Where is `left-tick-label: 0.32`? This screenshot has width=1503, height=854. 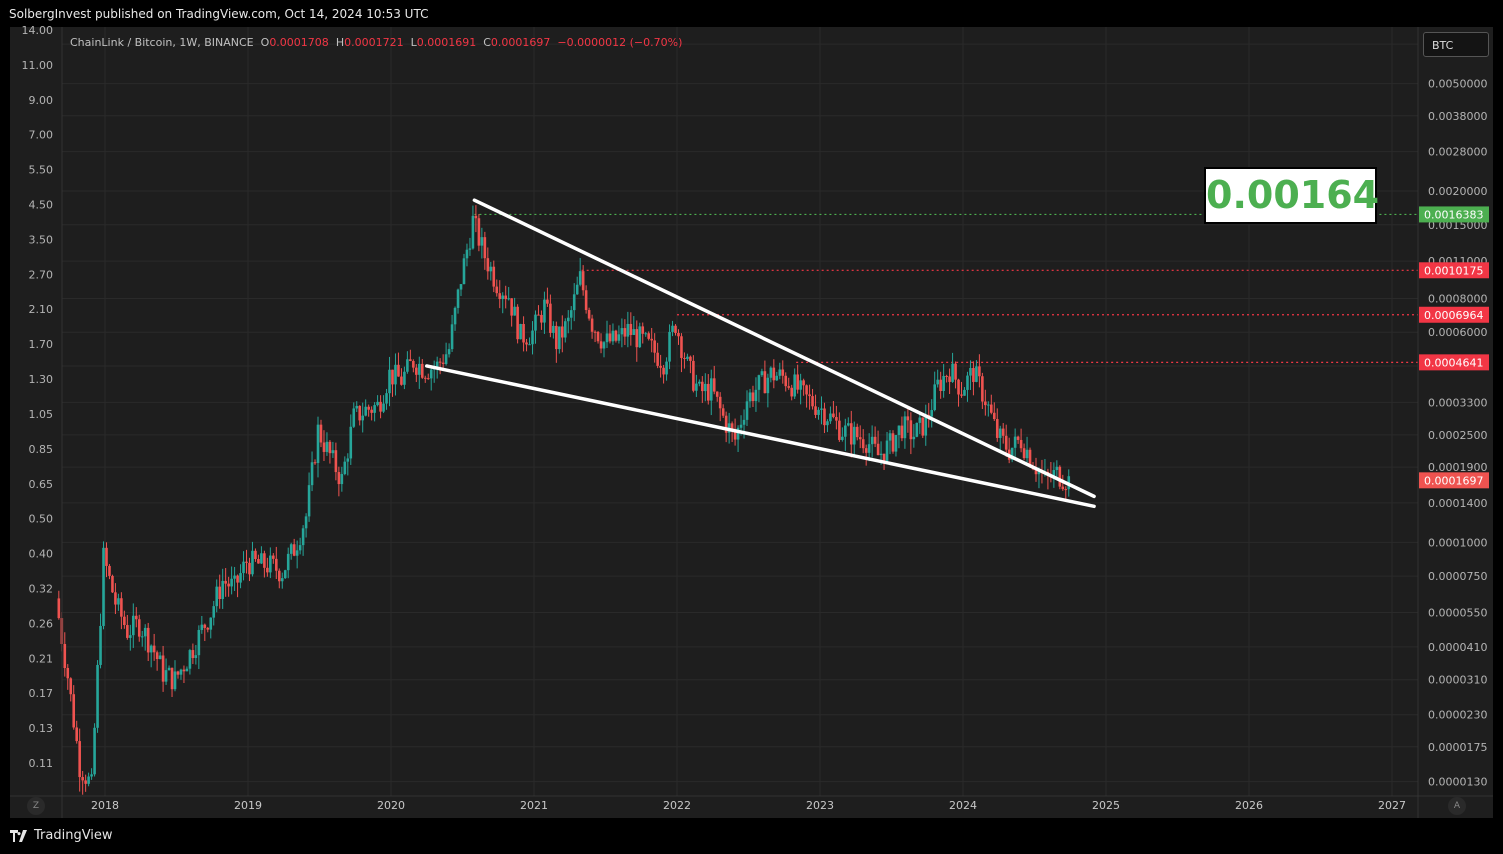
left-tick-label: 0.32 is located at coordinates (41, 588).